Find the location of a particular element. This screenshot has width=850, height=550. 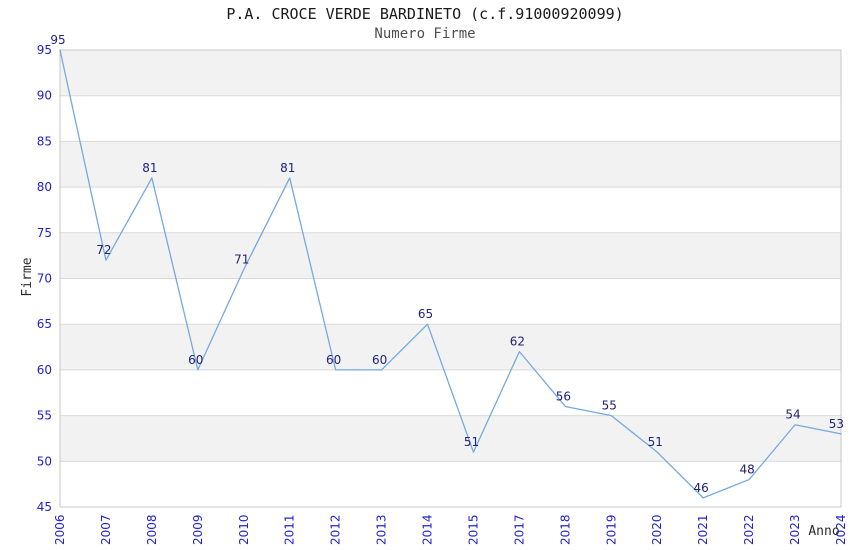

data-point-label: 55 is located at coordinates (609, 406).